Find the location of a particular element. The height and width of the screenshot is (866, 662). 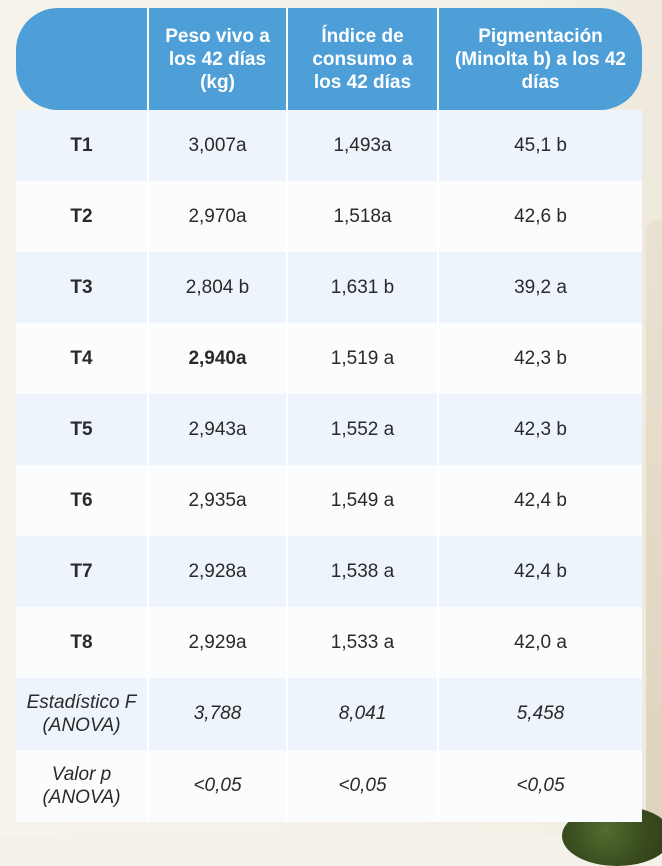

table-row: T8 2,929a 1,533 a 42,0 a is located at coordinates (329, 642).